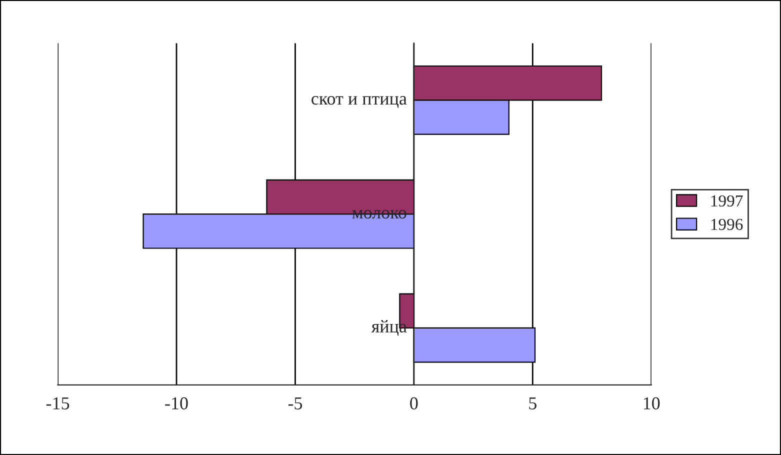 The image size is (781, 455). Describe the element at coordinates (389, 328) in the screenshot. I see `y-tick-label: яйца` at that location.